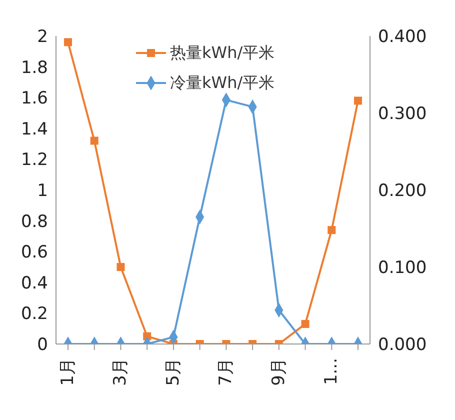 The width and height of the screenshot is (455, 420). I want to click on y-tick-label: 1.8, so click(34, 68).